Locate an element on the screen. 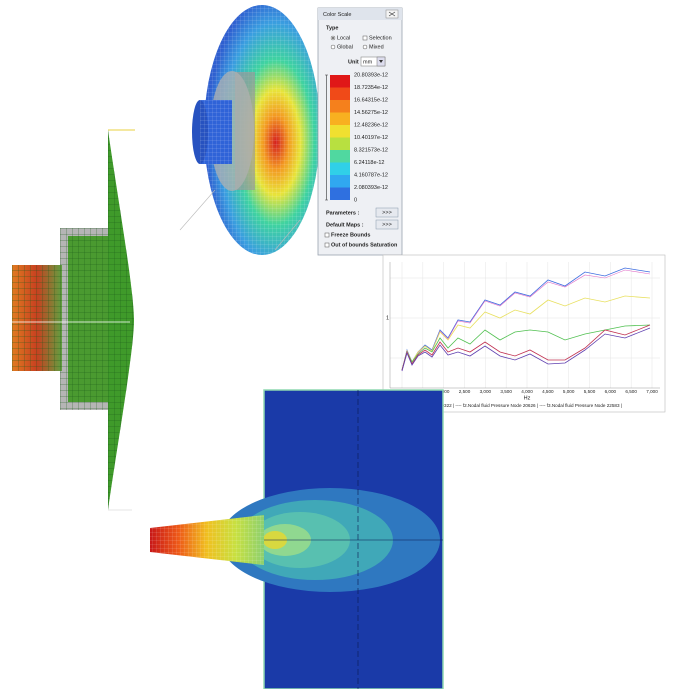 This screenshot has width=675, height=689. type-label: Type is located at coordinates (332, 28).